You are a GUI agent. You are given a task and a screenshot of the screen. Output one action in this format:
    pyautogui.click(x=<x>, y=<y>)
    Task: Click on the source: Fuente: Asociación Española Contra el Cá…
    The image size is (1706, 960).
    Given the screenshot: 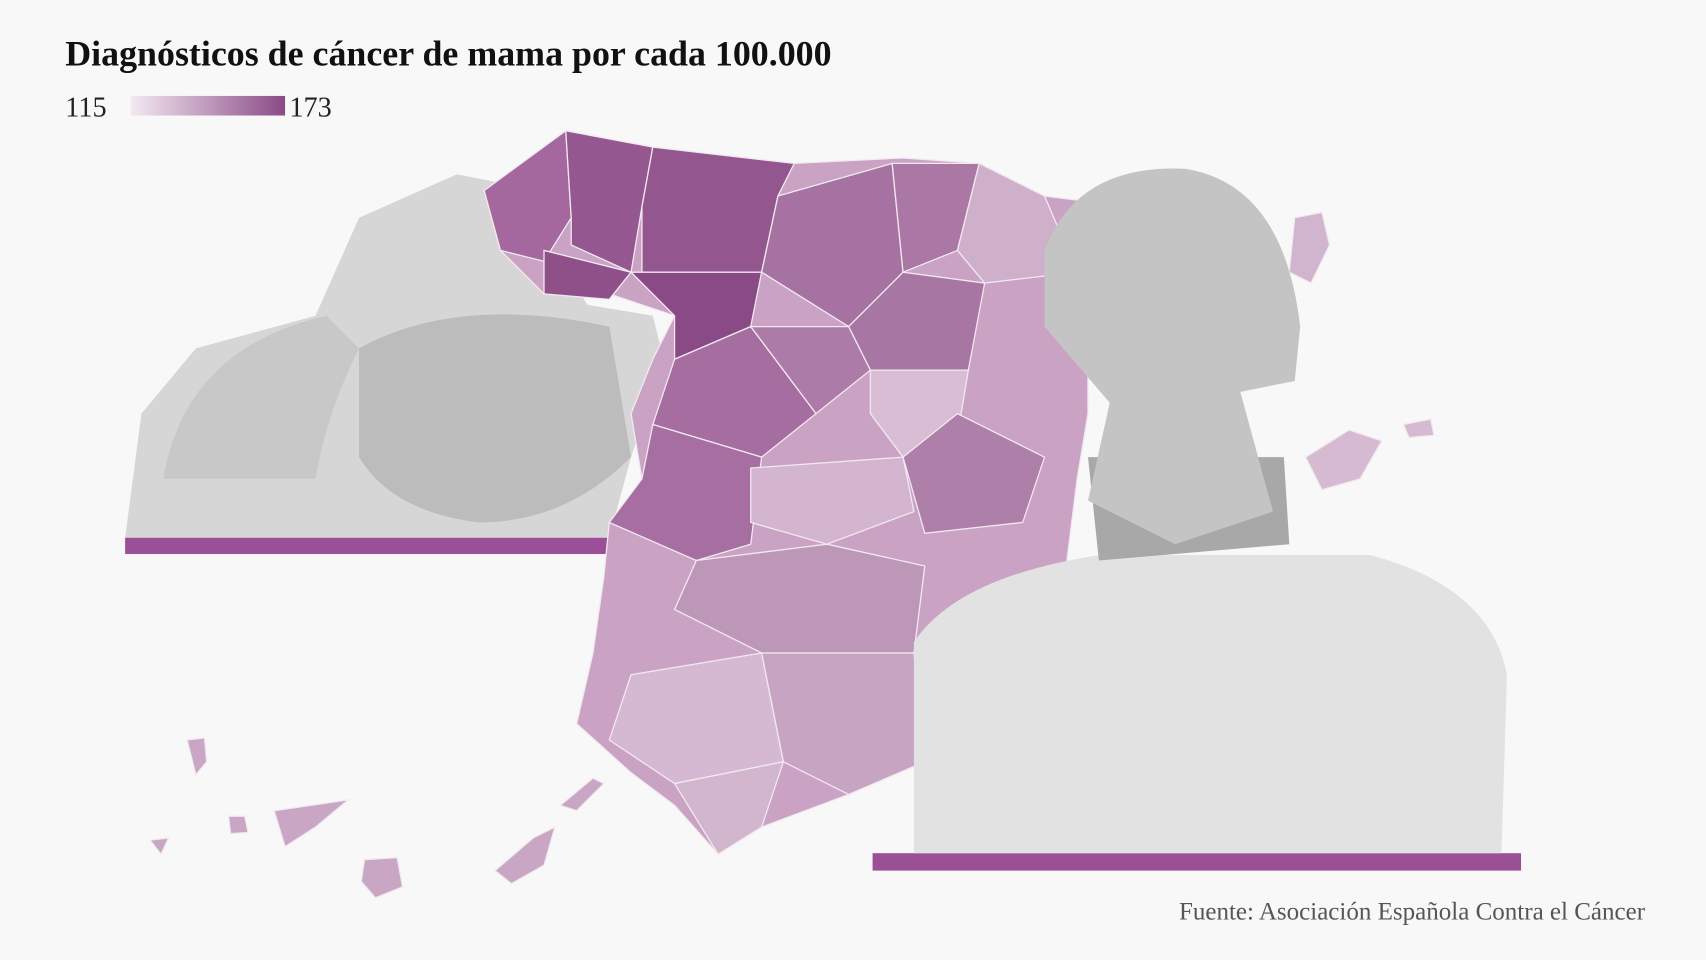 What is the action you would take?
    pyautogui.click(x=1412, y=912)
    